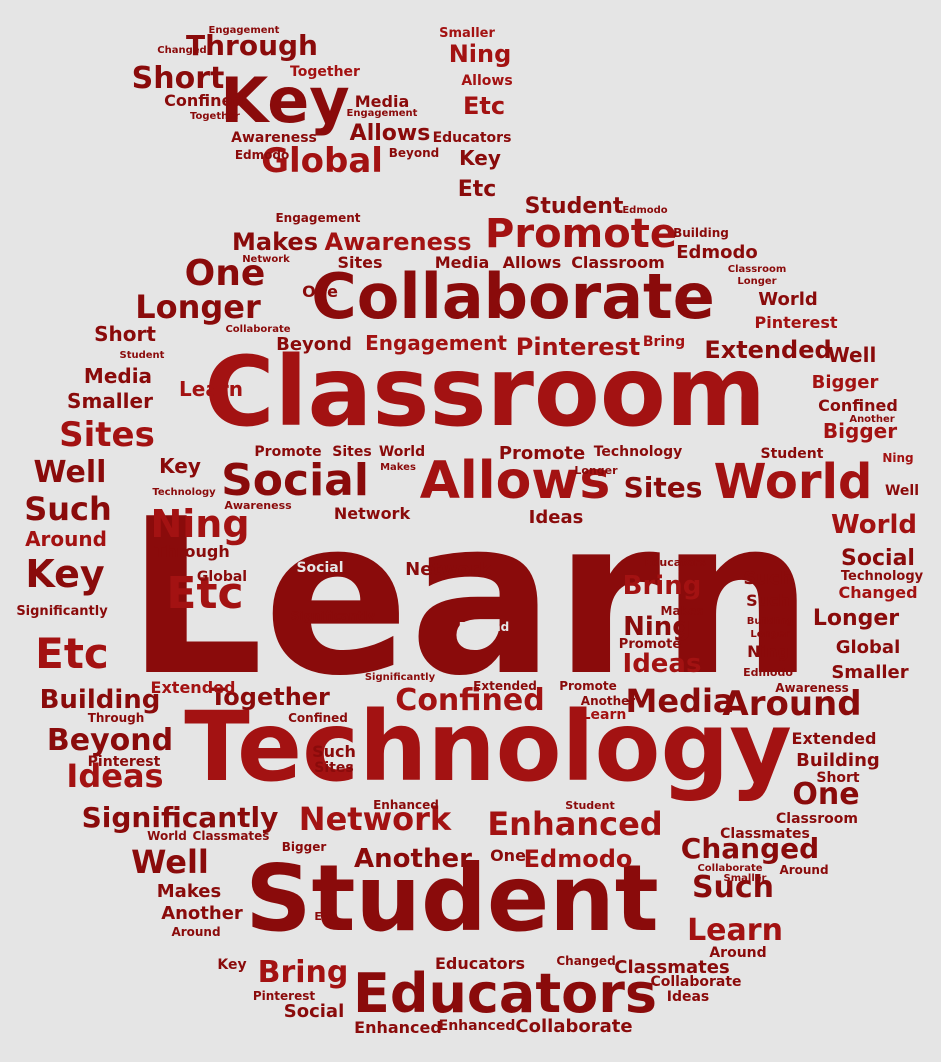 This screenshot has height=1062, width=941. What do you see at coordinates (735, 930) in the screenshot?
I see `word-learn: Learn` at bounding box center [735, 930].